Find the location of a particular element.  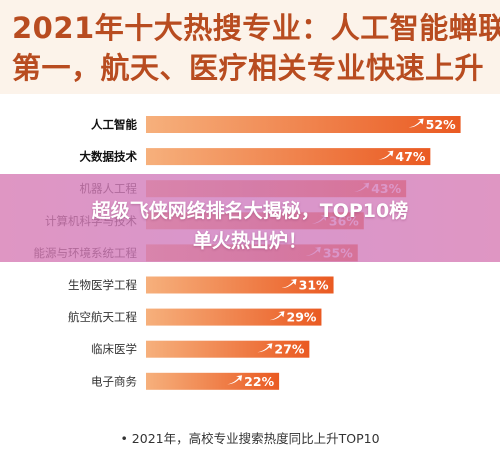

page-title-line-1: 2021年十大热搜专业：人工智能蝉联 is located at coordinates (256, 28).